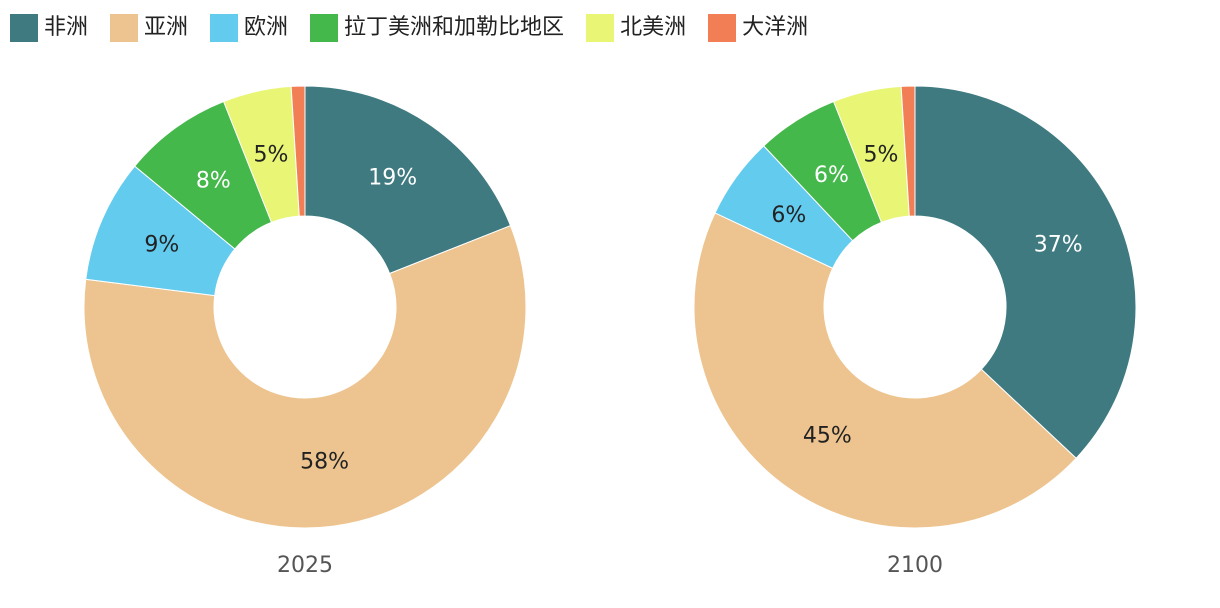 The image size is (1220, 608). I want to click on slice-label-latin-america-caribbean: 8%, so click(213, 180).